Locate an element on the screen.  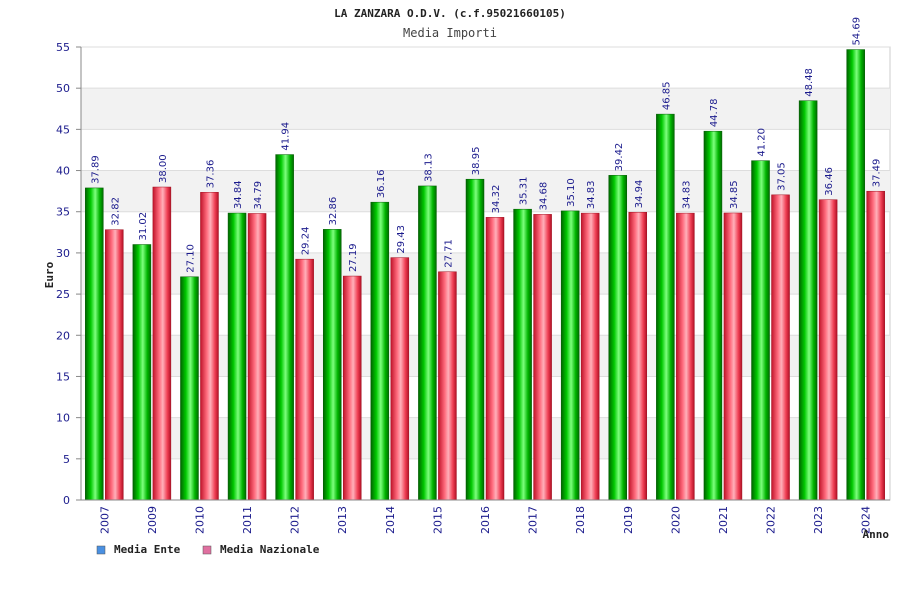
y-tick-label: 5 is located at coordinates (66, 459).